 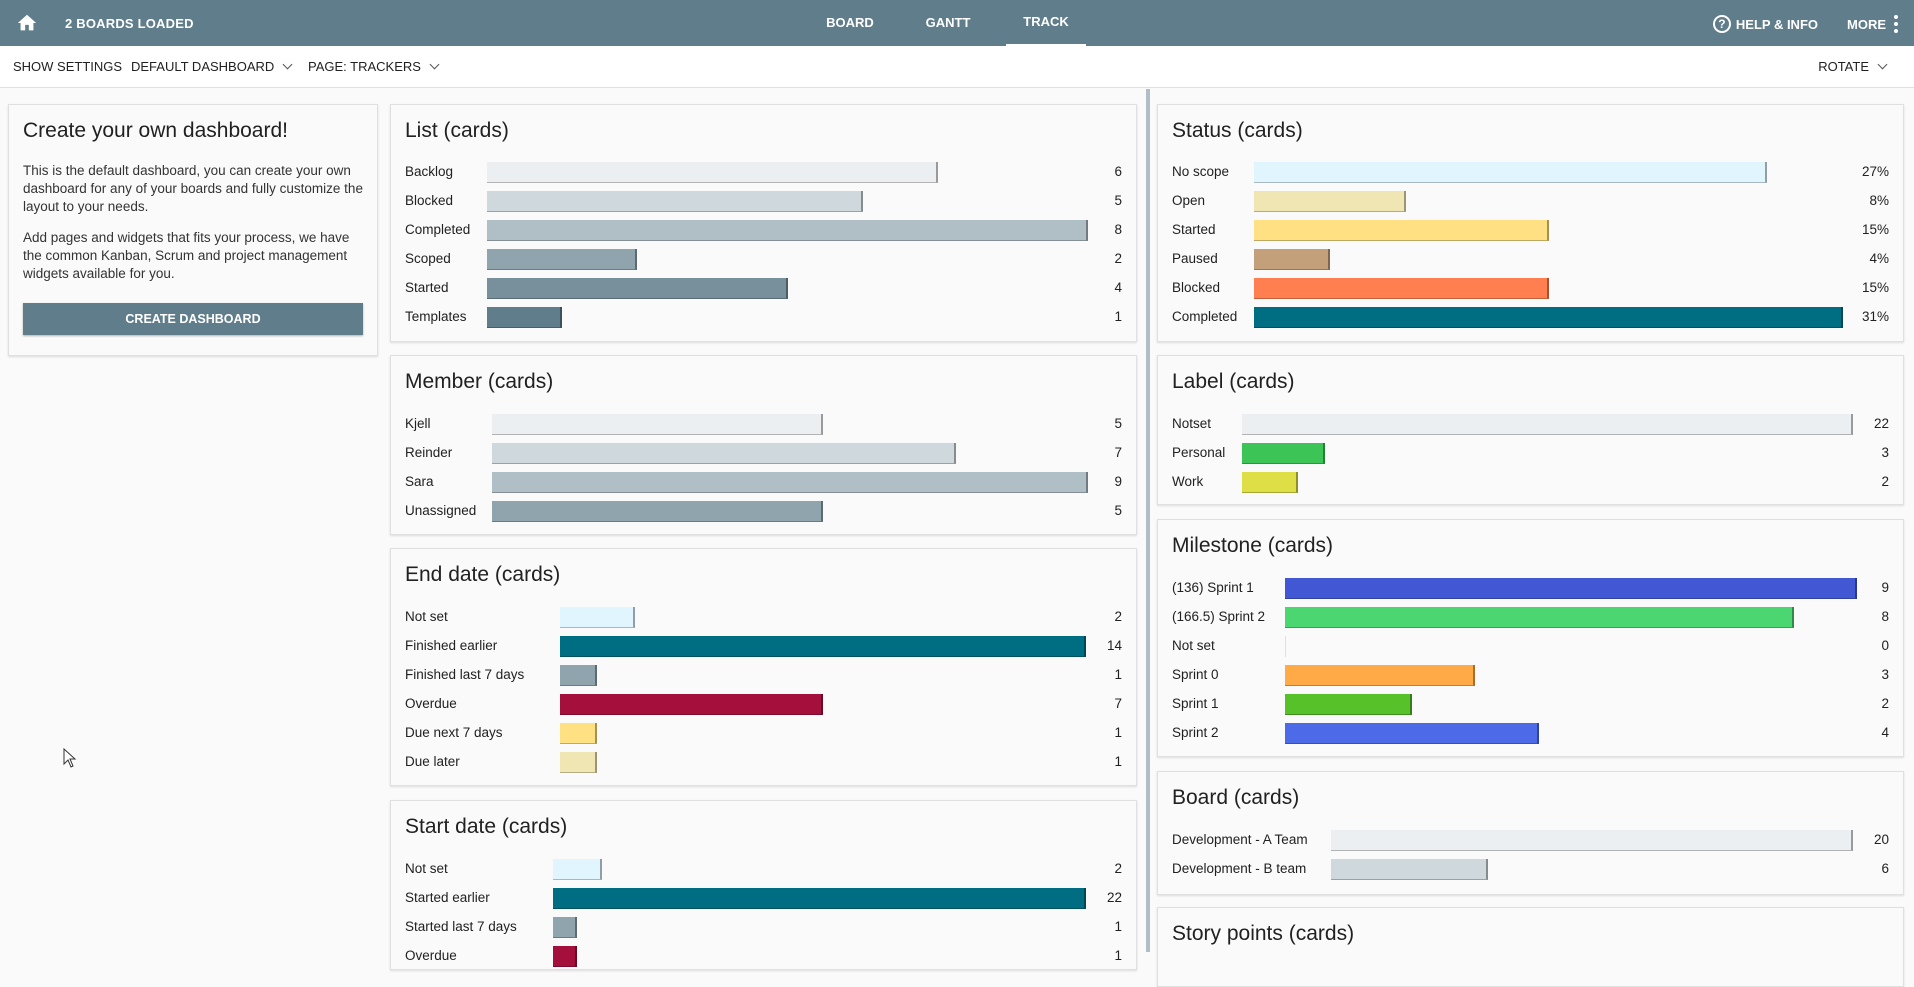 What do you see at coordinates (1530, 259) in the screenshot?
I see `chart-row: Paused 4%` at bounding box center [1530, 259].